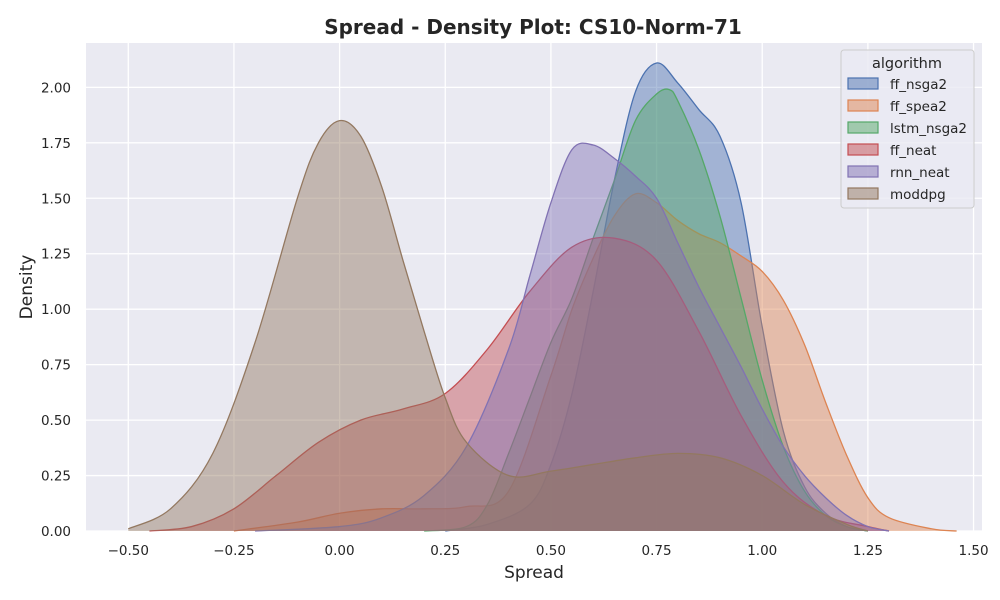 This screenshot has height=600, width=1000. Describe the element at coordinates (340, 551) in the screenshot. I see `x-tick-label: 0.00` at that location.